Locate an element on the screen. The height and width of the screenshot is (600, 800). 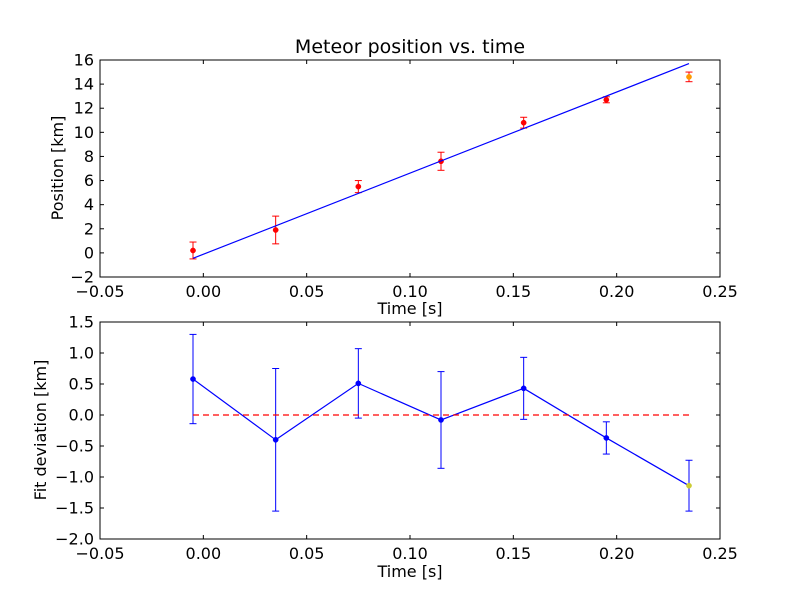
y-tick-label: 10 is located at coordinates (84, 132).